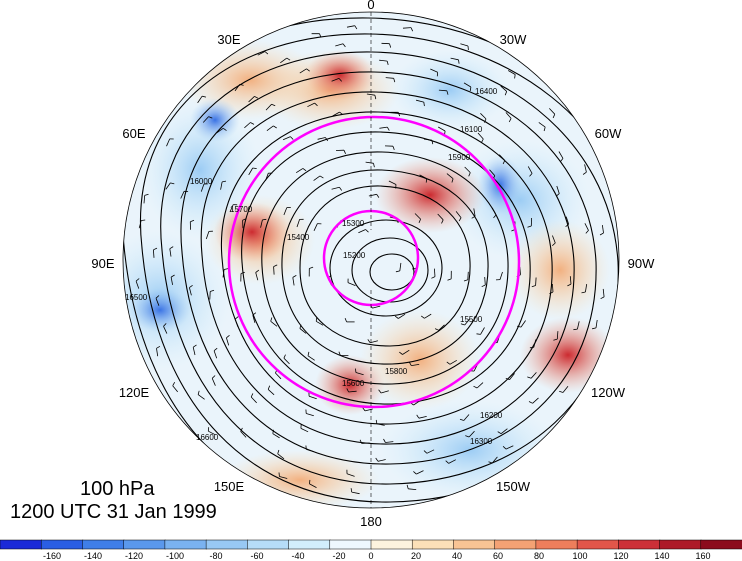  What do you see at coordinates (661, 556) in the screenshot?
I see `colorbar-tick: 140` at bounding box center [661, 556].